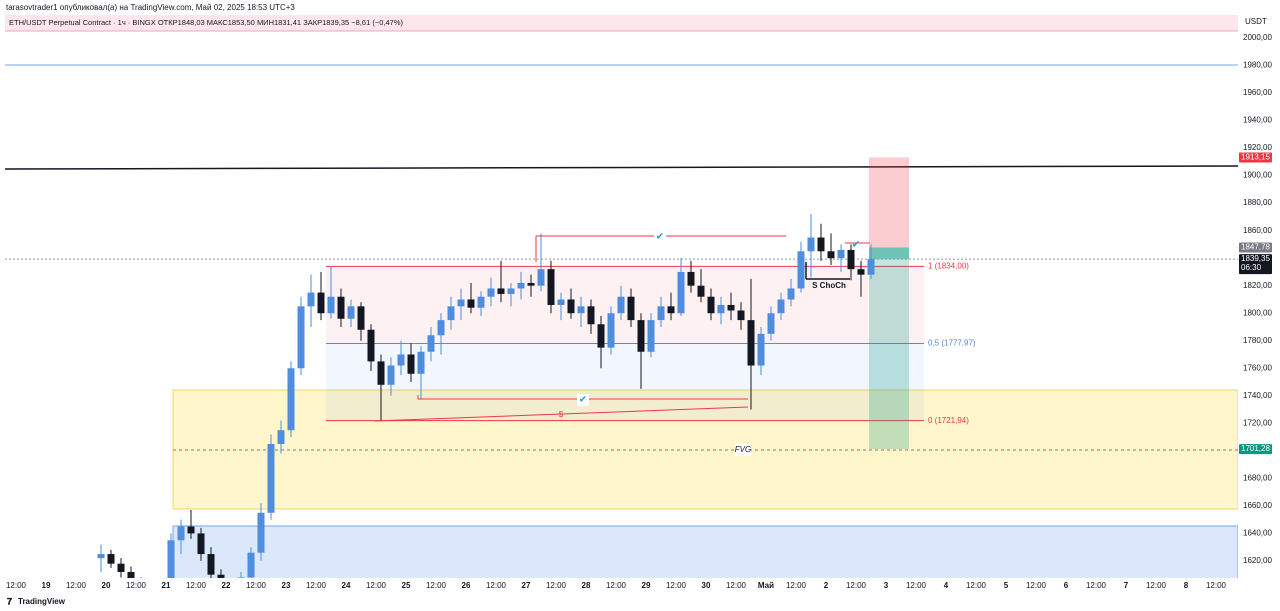  Describe the element at coordinates (889, 202) in the screenshot. I see `stop-zone` at that location.